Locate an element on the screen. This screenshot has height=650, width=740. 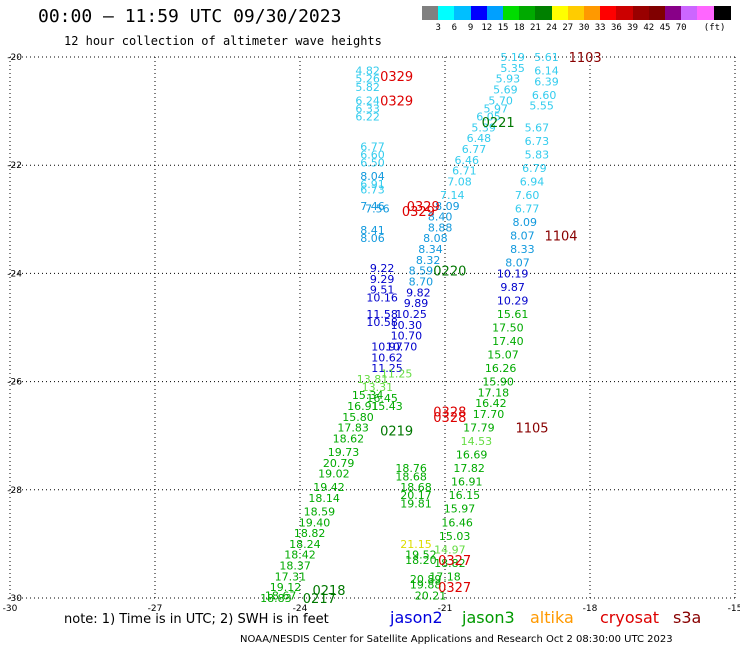
wave-height-label: 5.61 is located at coordinates (546, 57).